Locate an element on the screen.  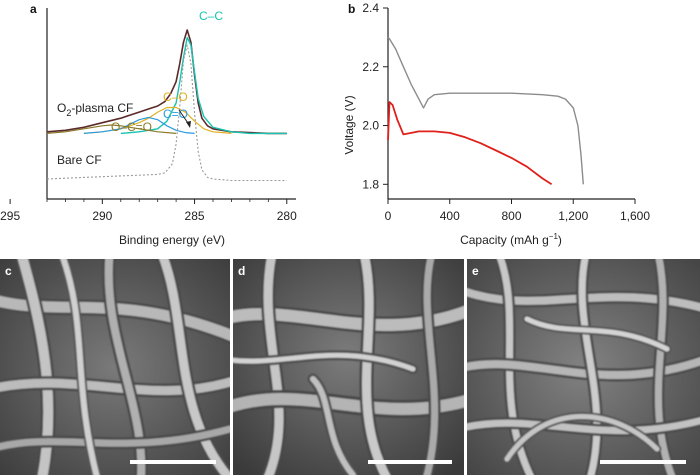
panel-d-label: d is located at coordinates (242, 271).